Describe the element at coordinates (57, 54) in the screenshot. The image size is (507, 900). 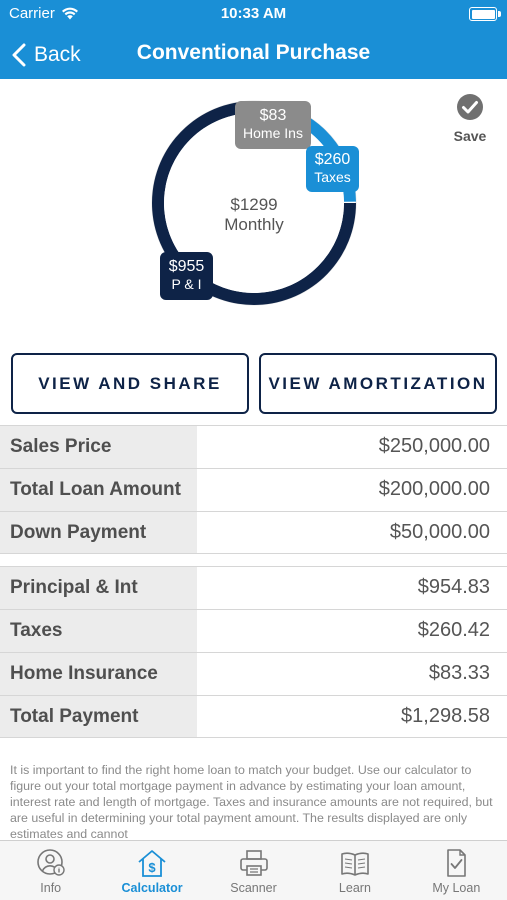
I see `back-label: Back` at that location.